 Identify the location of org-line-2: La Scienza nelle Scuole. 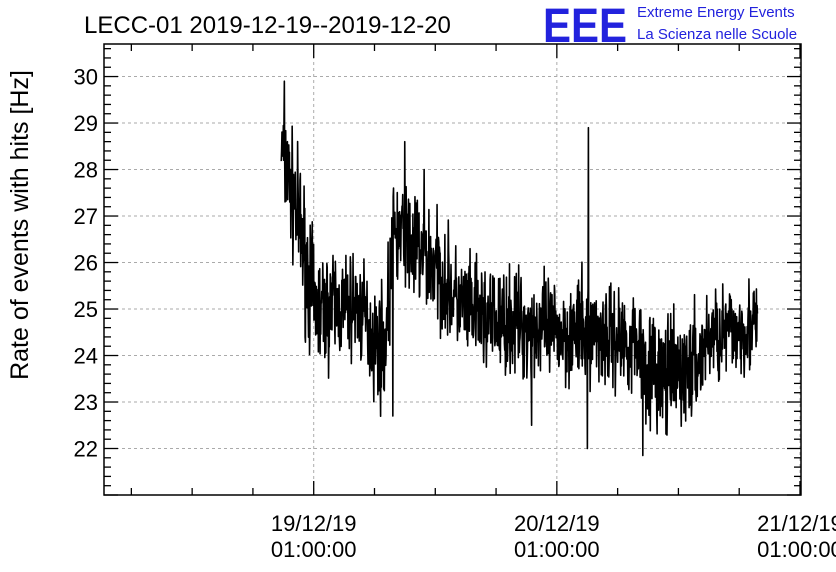
(717, 34).